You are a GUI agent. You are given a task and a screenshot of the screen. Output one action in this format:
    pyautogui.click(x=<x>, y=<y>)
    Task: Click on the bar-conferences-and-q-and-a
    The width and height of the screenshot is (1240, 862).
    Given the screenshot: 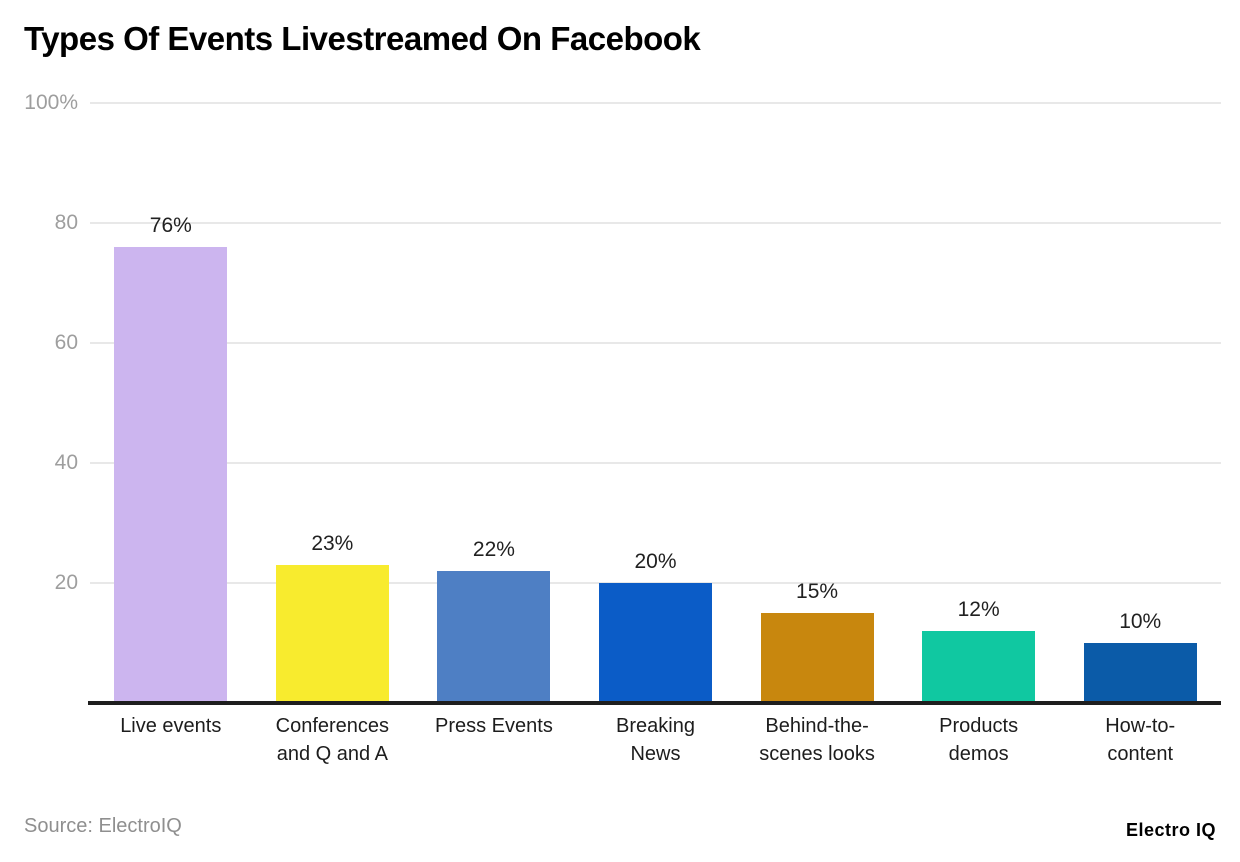 What is the action you would take?
    pyautogui.click(x=332, y=634)
    